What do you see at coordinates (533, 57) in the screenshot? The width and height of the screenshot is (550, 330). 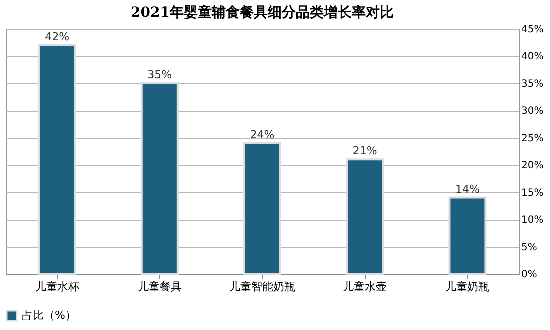 I see `y-tick-label: 40%` at bounding box center [533, 57].